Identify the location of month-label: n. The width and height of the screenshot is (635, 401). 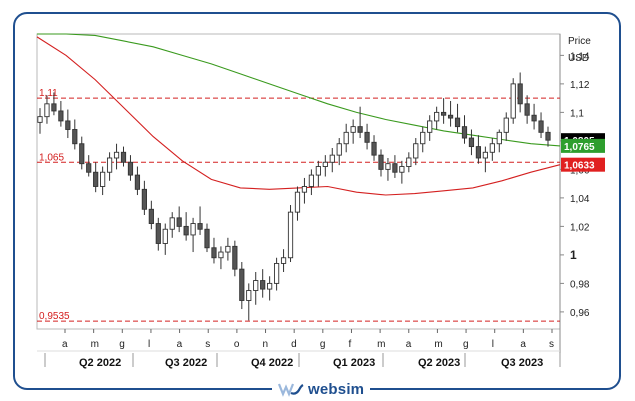
(266, 344).